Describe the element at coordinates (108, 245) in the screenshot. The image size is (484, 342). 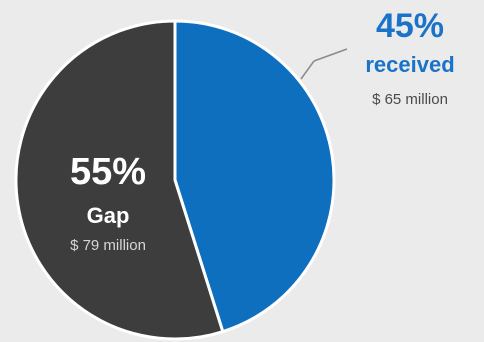
I see `gap-amount-label: $ 79 million` at that location.